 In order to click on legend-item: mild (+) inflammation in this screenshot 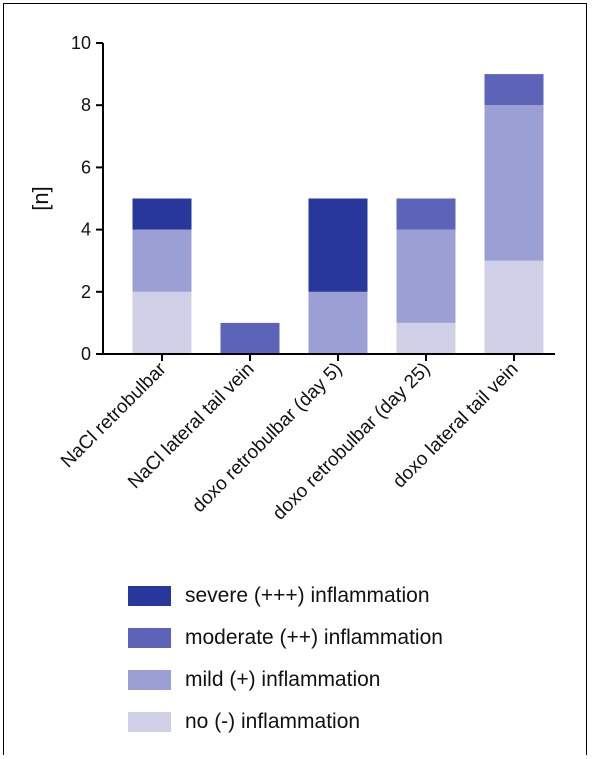, I will do `click(285, 680)`.